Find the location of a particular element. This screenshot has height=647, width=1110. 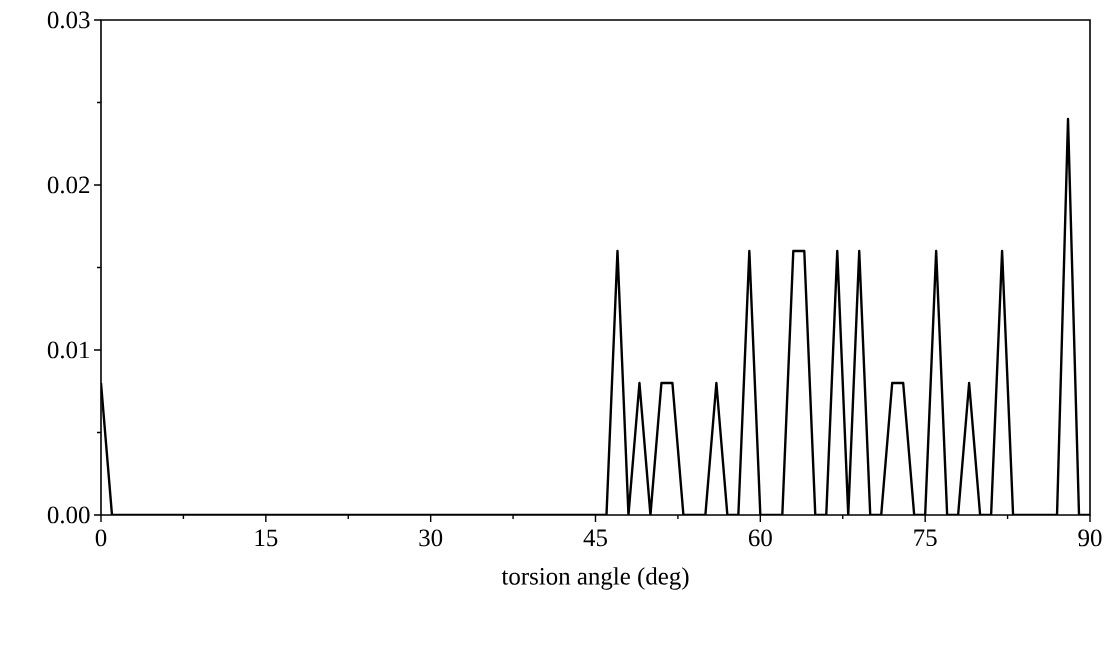

x-tick-label: 90 is located at coordinates (1090, 538).